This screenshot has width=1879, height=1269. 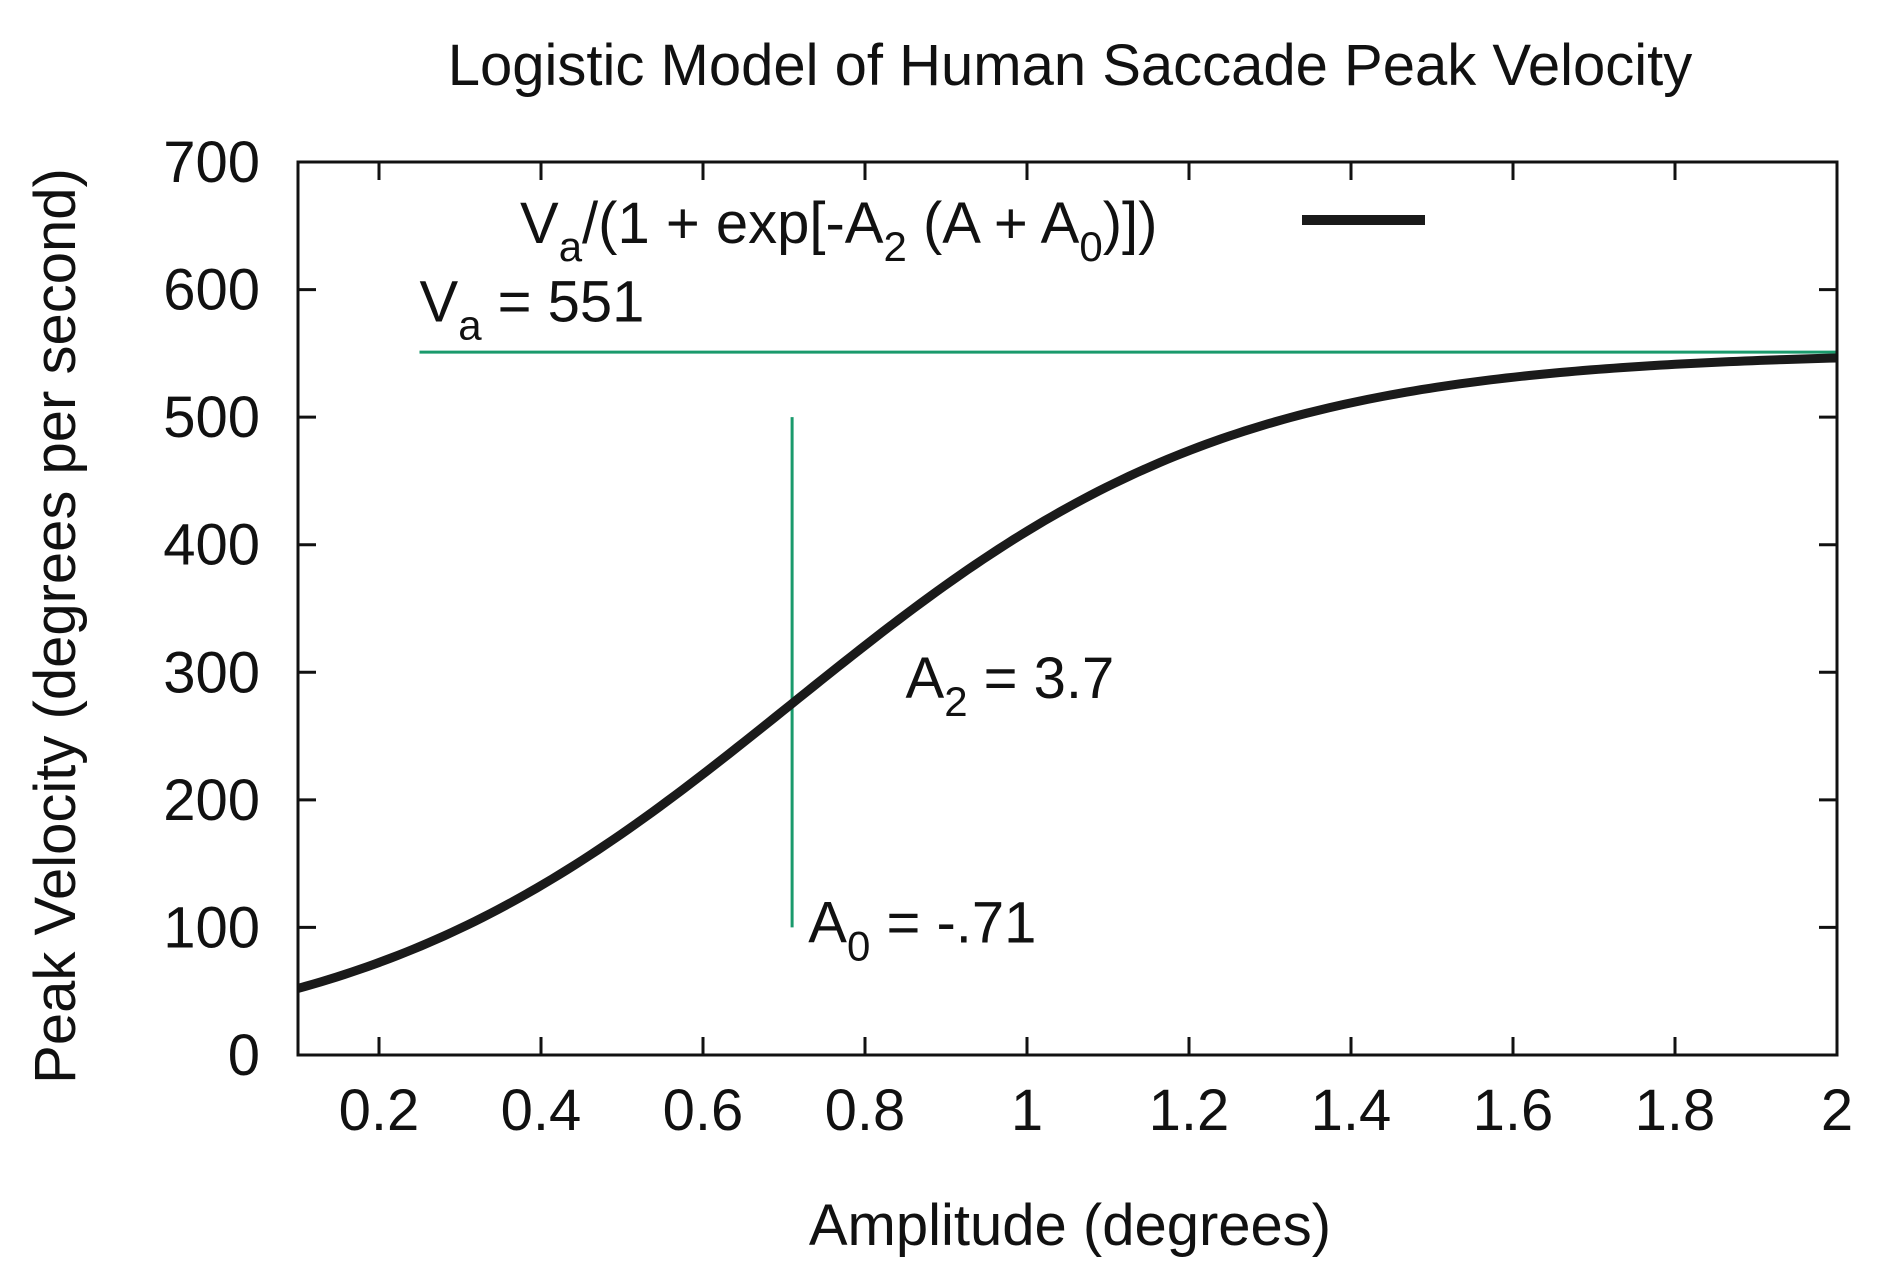 I want to click on x-tick-label: 1.4, so click(x=1351, y=1110).